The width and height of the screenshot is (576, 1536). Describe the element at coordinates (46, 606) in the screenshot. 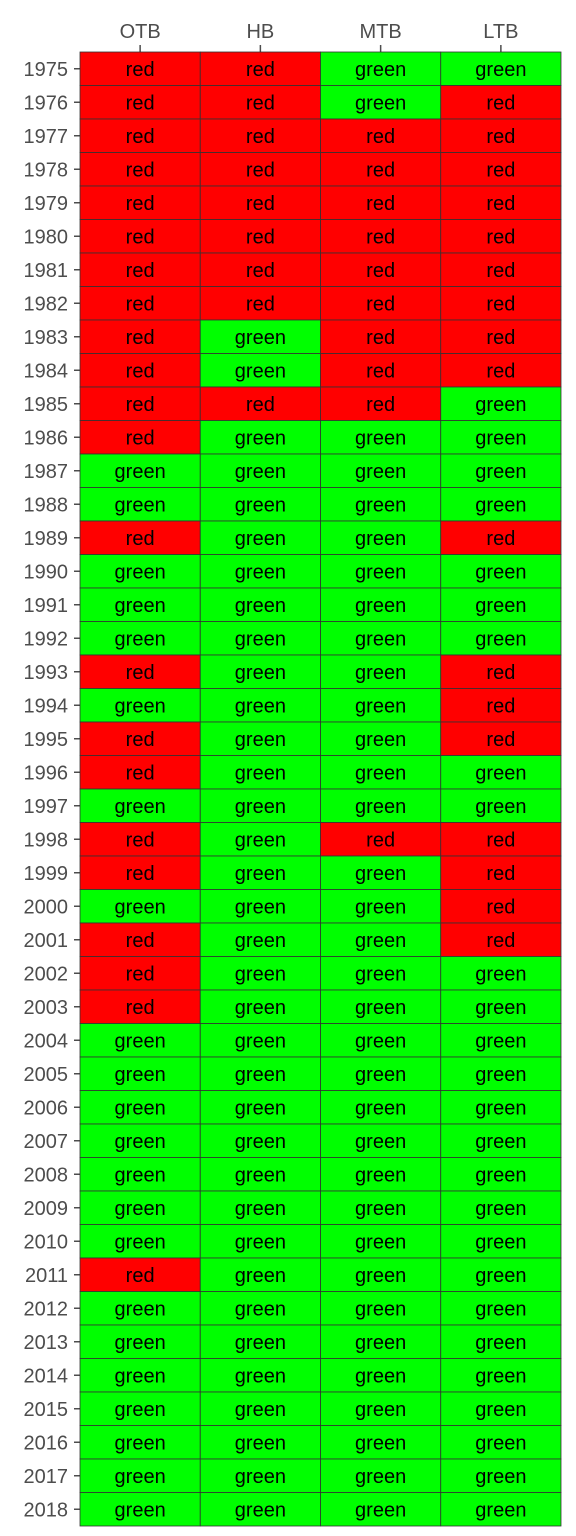

I see `row-label-1991: 1991` at that location.